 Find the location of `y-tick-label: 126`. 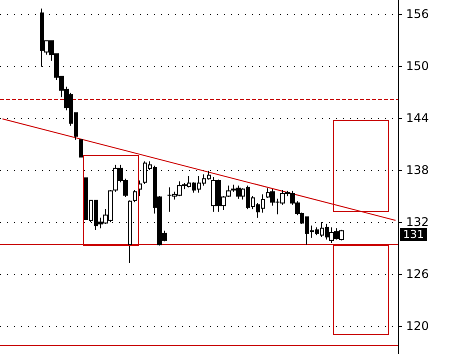

y-tick-label: 126 is located at coordinates (417, 274).